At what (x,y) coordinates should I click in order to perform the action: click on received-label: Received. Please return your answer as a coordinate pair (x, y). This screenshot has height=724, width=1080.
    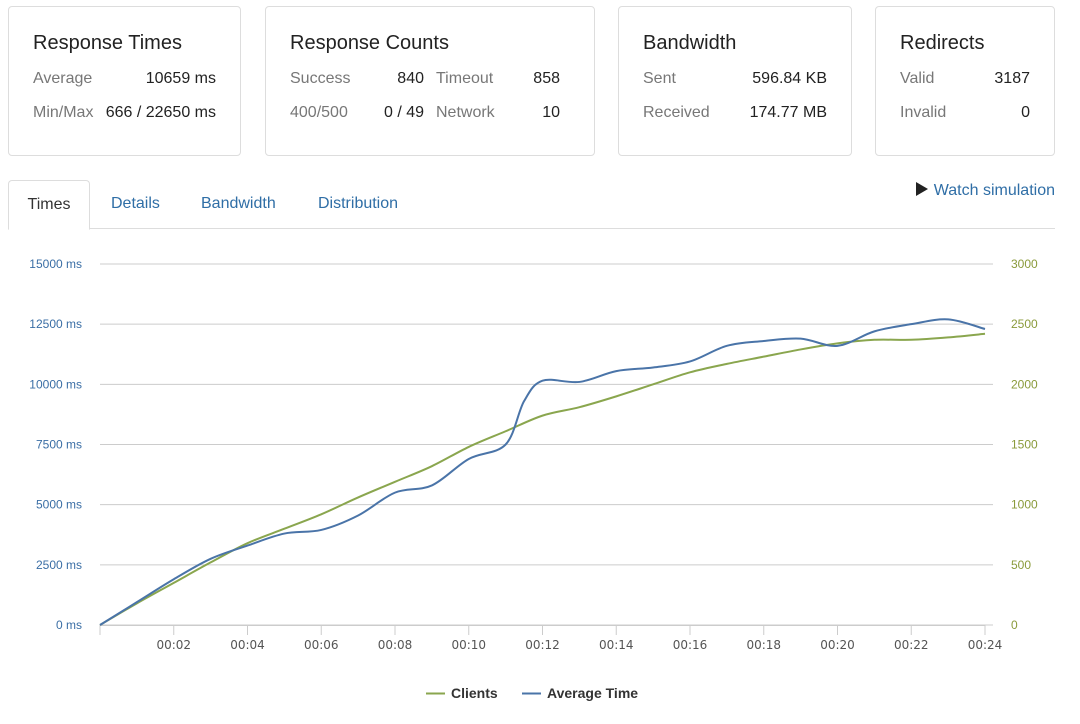
    Looking at the image, I should click on (676, 112).